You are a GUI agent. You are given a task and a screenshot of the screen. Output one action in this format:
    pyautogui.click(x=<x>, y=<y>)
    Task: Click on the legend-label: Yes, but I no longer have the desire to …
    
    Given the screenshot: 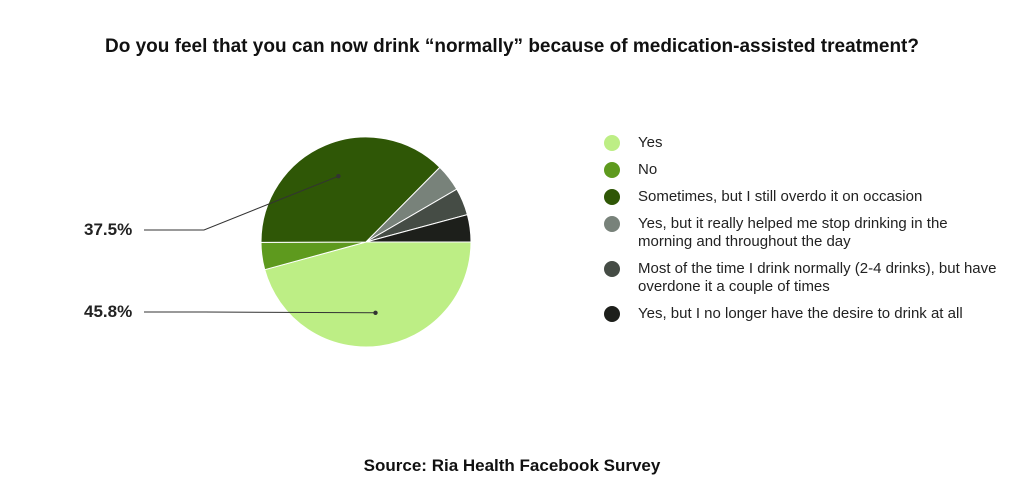 What is the action you would take?
    pyautogui.click(x=800, y=313)
    